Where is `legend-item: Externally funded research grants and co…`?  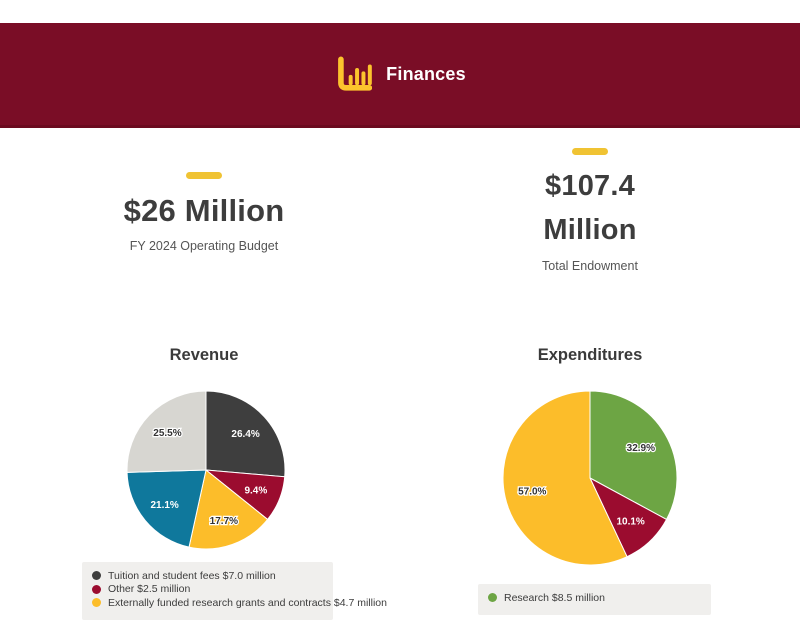
legend-item: Externally funded research grants and co… is located at coordinates (239, 603).